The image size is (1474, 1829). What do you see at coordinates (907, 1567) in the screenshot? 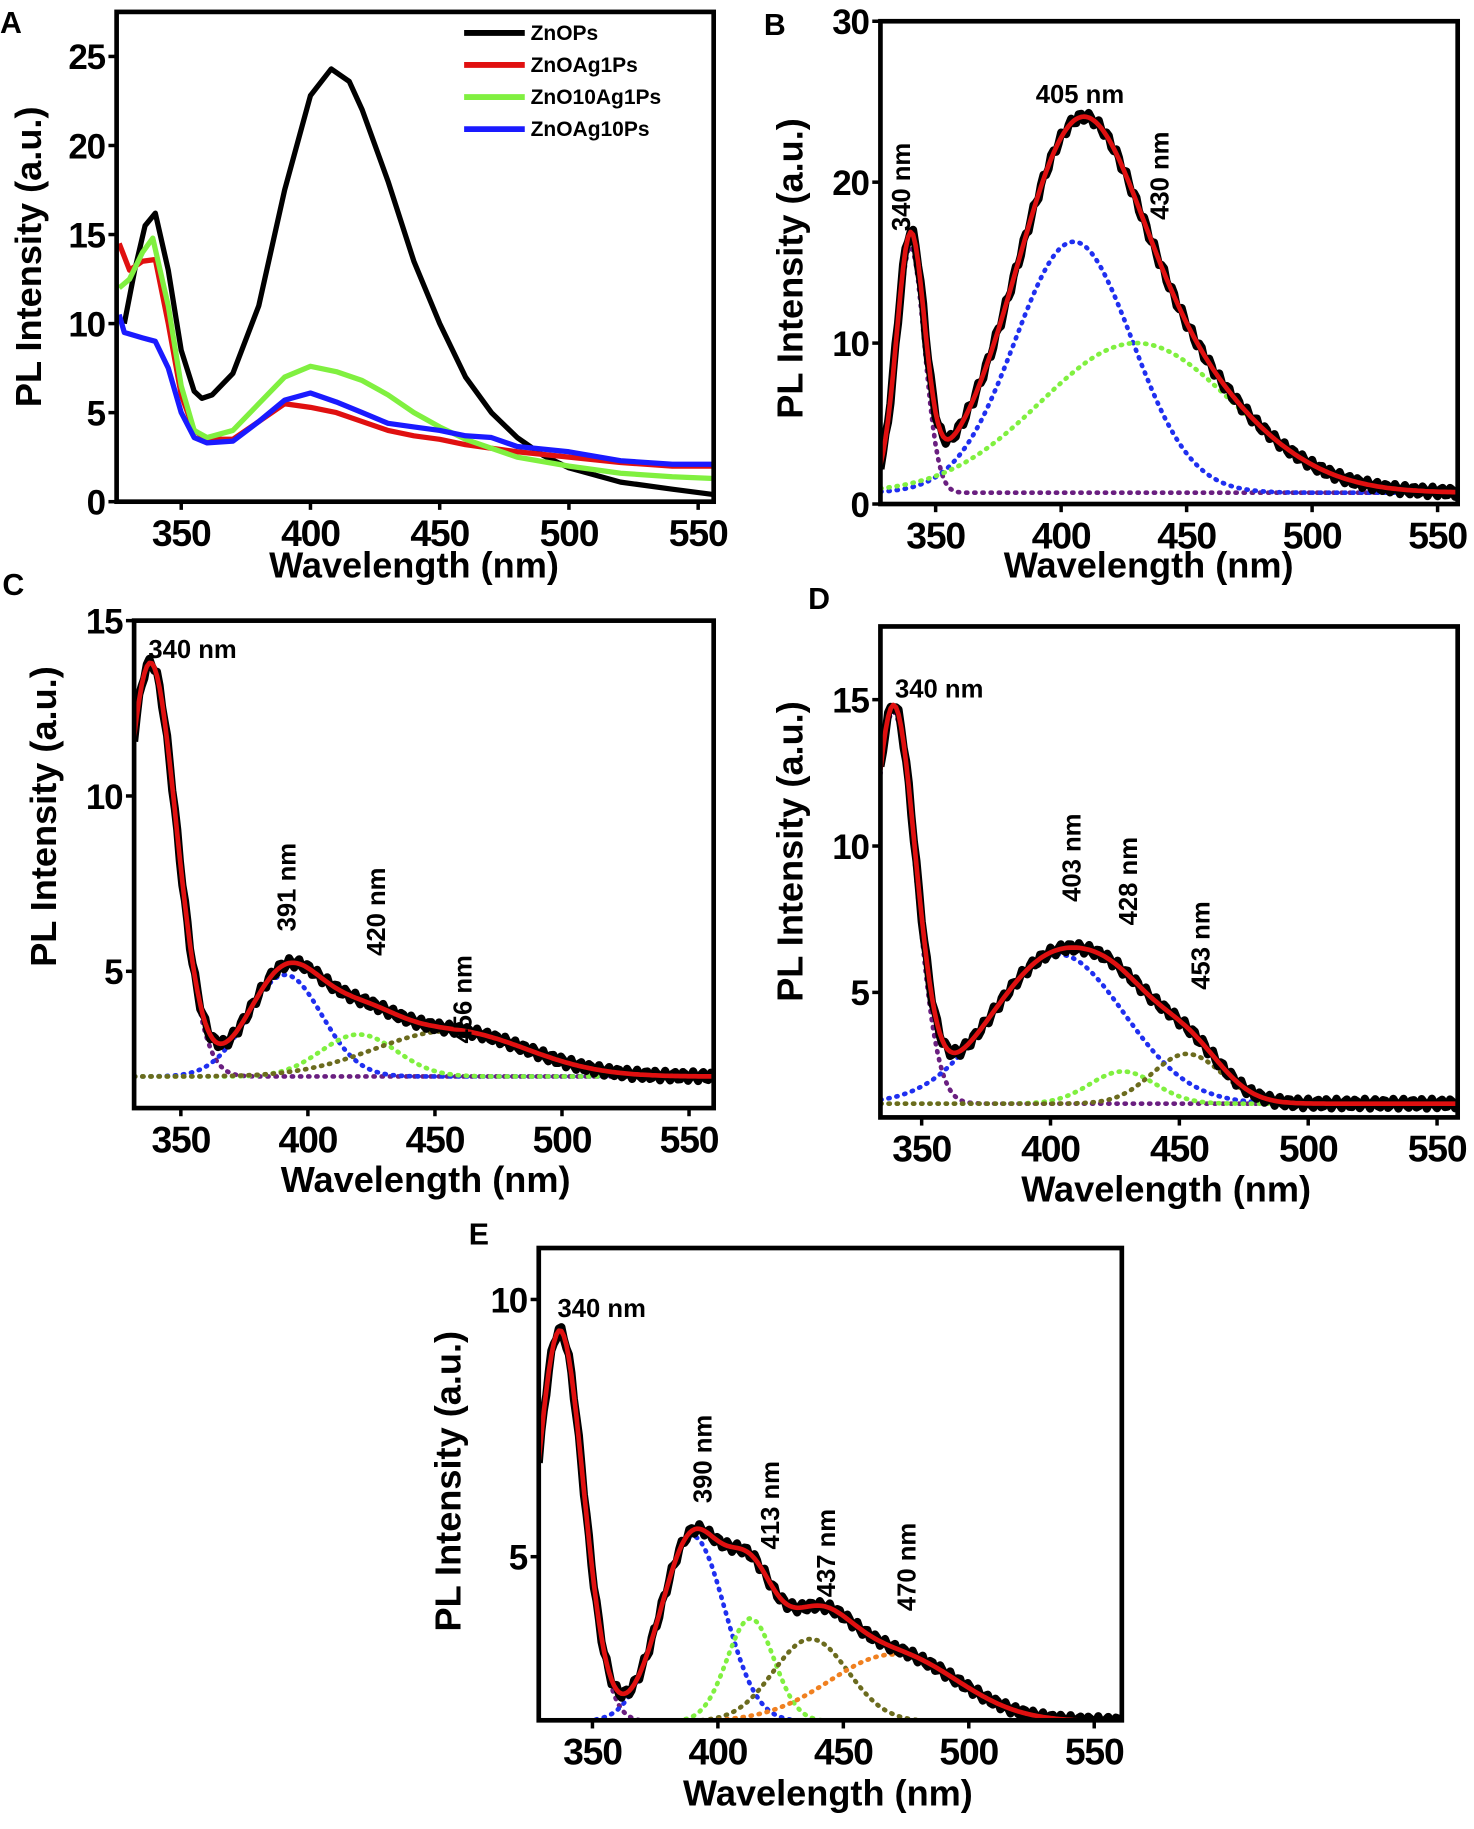
I see `peak-annotation: 470 nm` at bounding box center [907, 1567].